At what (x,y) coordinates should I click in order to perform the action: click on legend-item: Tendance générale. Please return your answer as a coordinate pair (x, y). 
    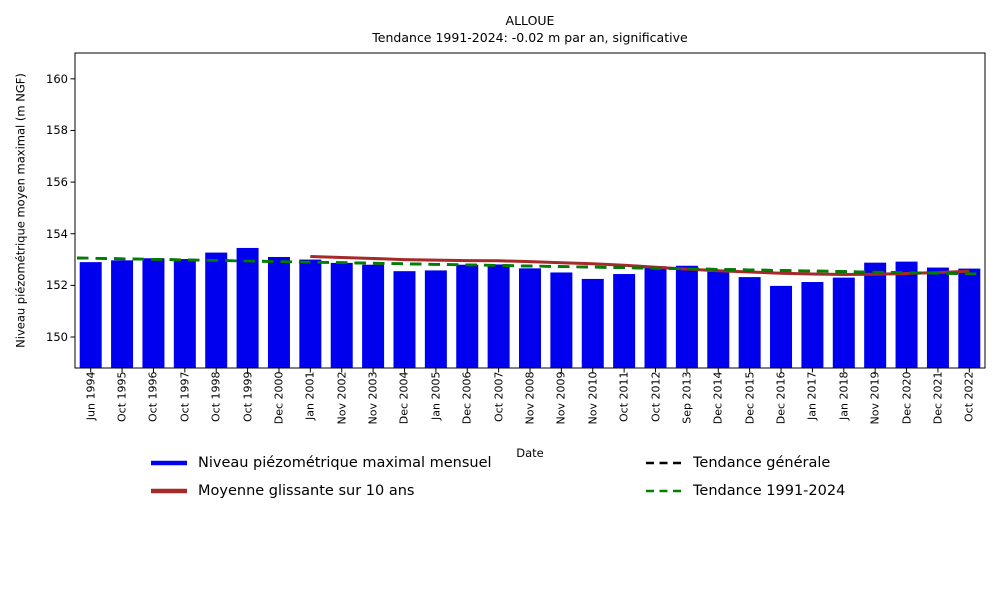
    Looking at the image, I should click on (737, 463).